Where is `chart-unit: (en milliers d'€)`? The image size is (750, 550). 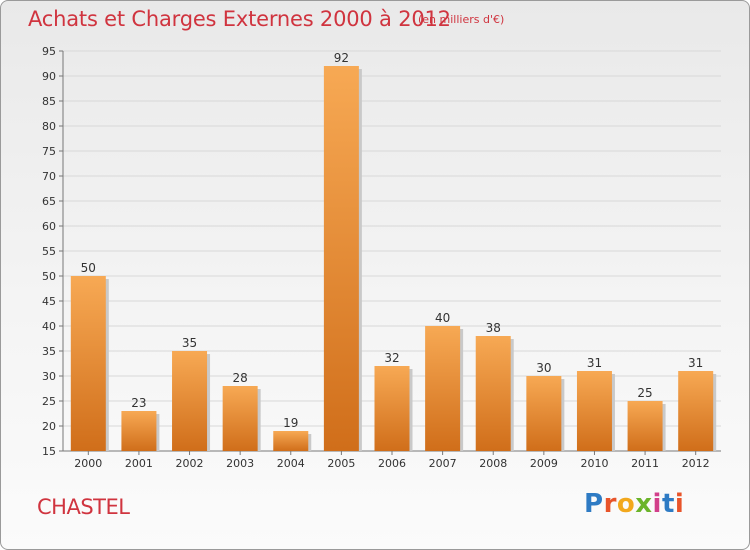 chart-unit: (en milliers d'€) is located at coordinates (461, 19).